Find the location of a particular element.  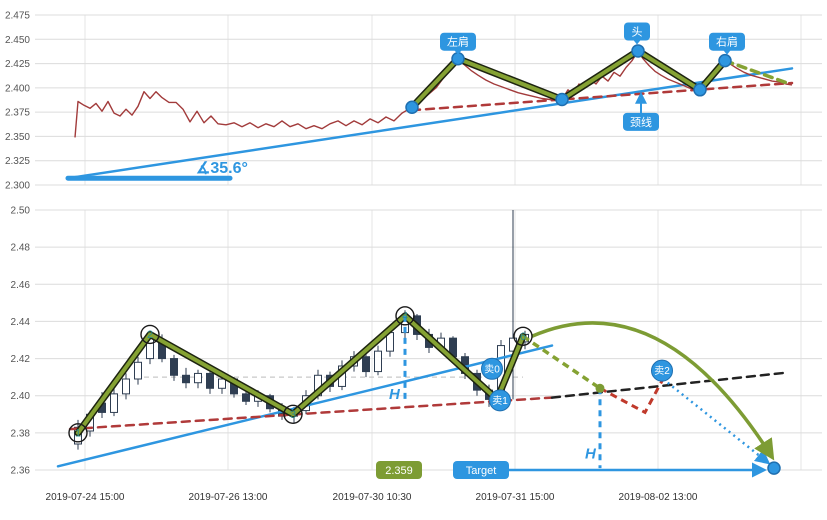

projection-green-dashed is located at coordinates (561, 362).